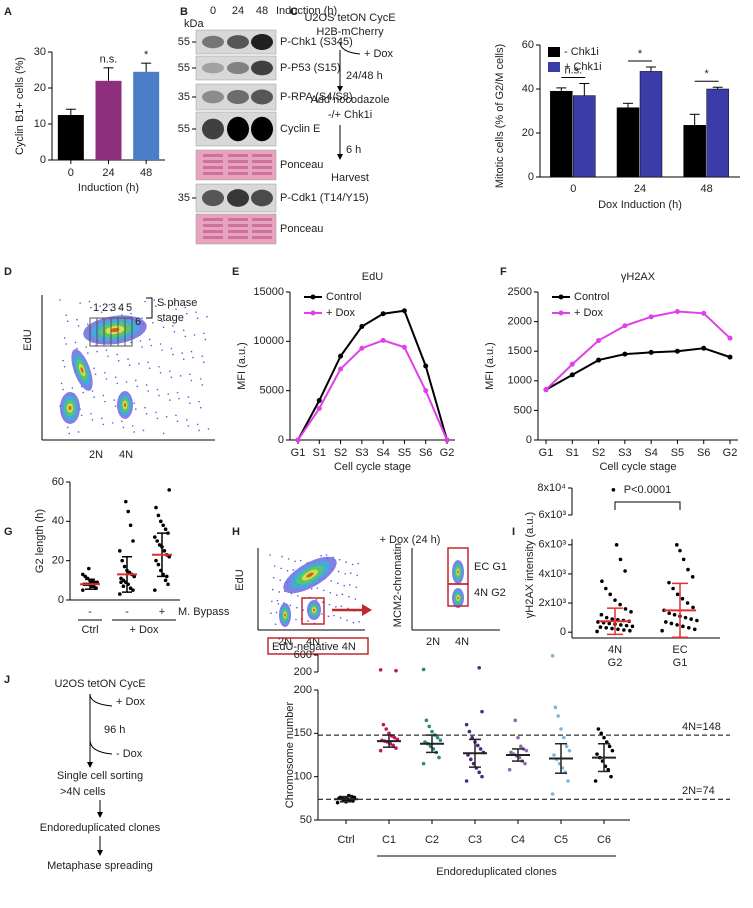 The height and width of the screenshot is (908, 753). I want to click on y-axis-label: γH2AX intensity (a.u.), so click(530, 565).